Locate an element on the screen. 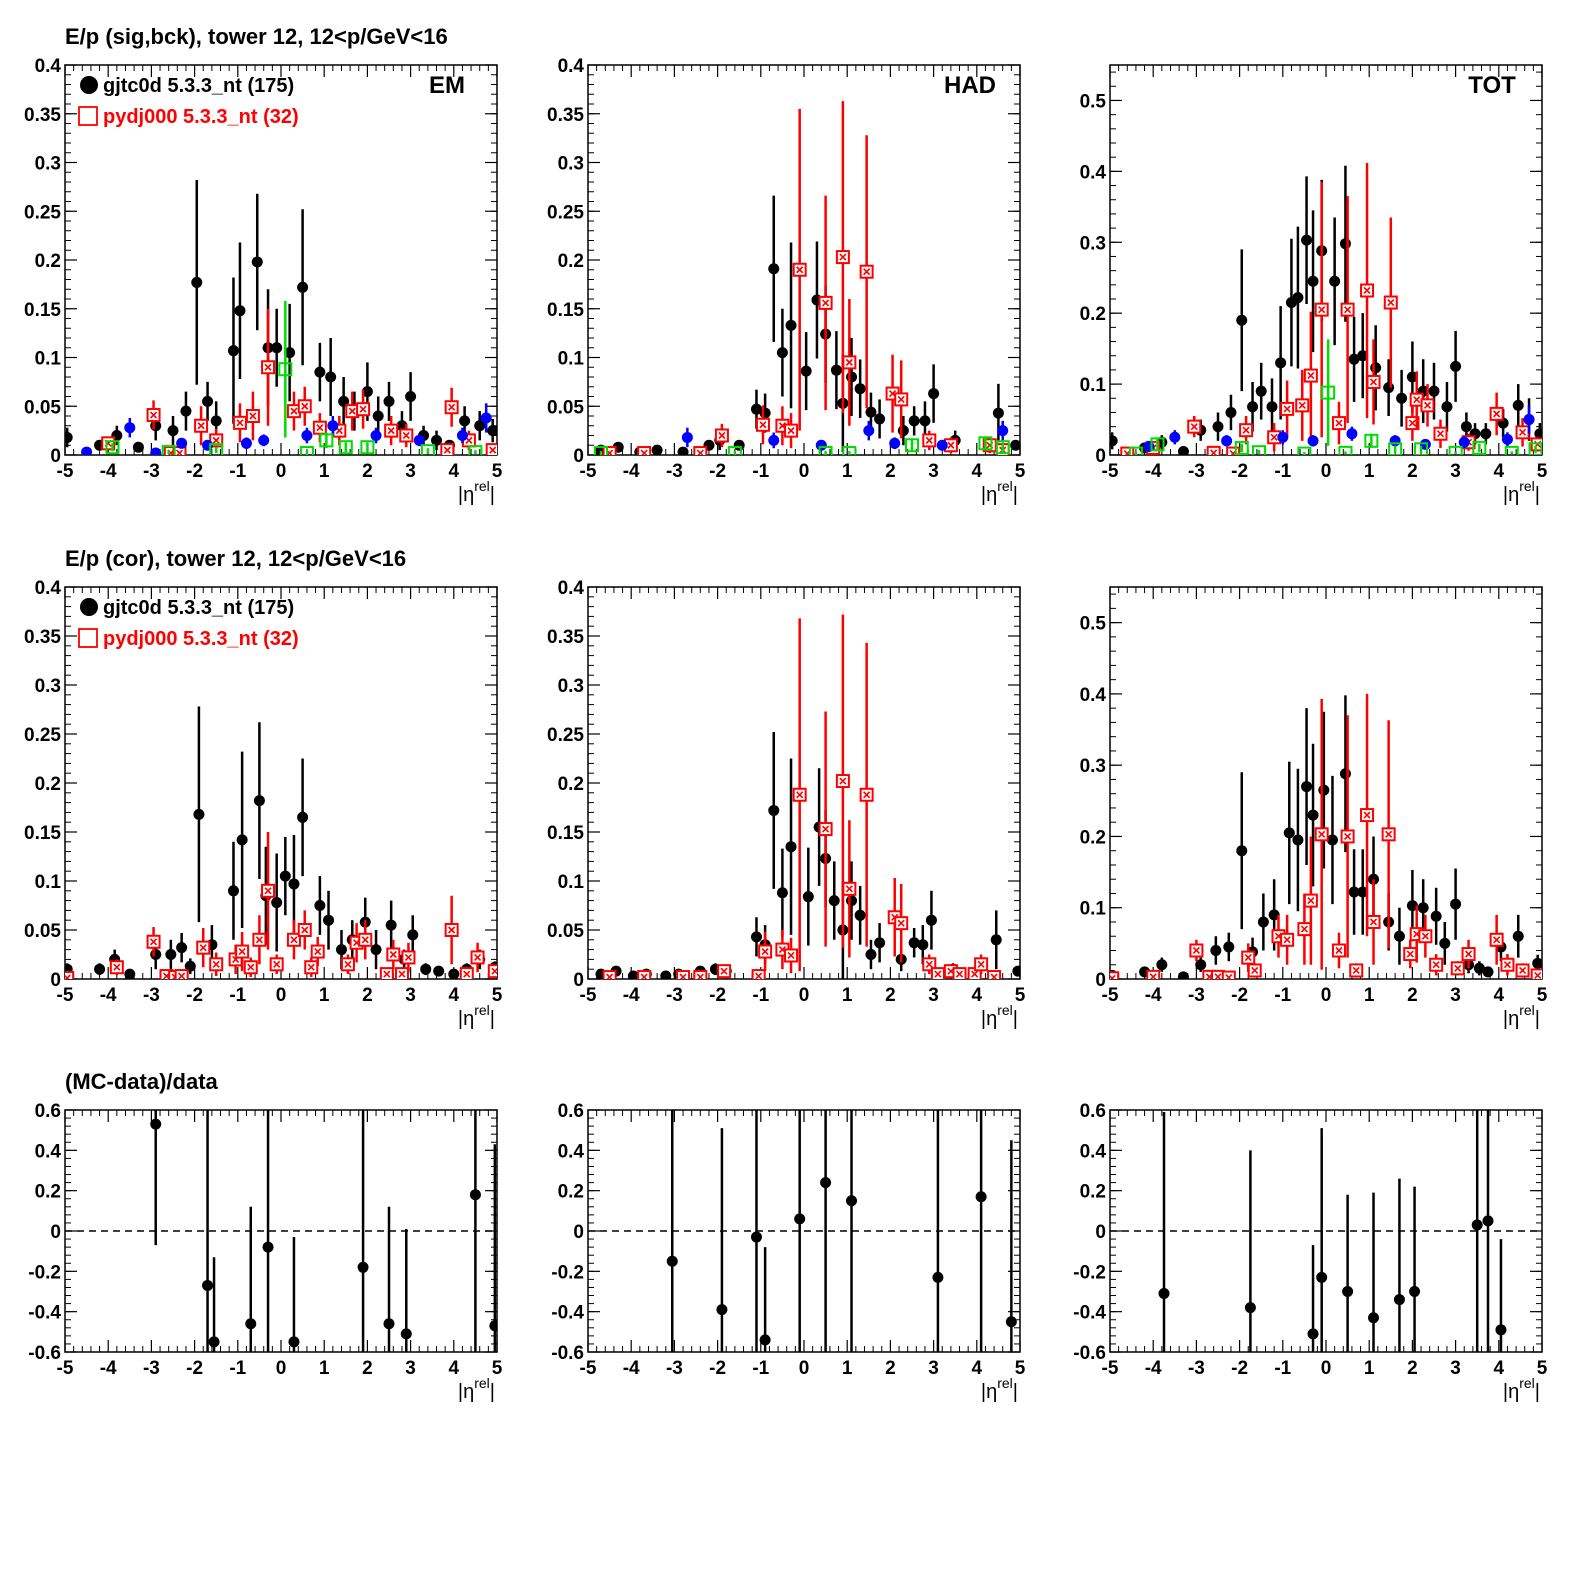 This screenshot has width=1575, height=1575. x-axis-label: |ηrel| is located at coordinates (1521, 1016).